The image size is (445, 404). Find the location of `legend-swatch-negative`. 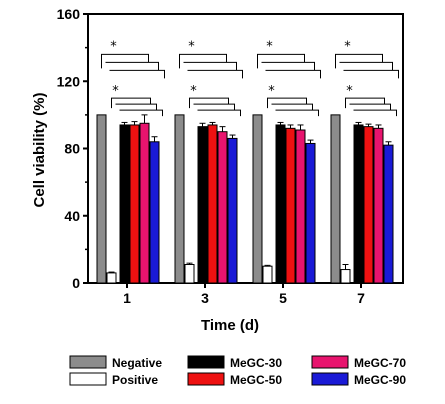

legend-swatch-negative is located at coordinates (88, 362).